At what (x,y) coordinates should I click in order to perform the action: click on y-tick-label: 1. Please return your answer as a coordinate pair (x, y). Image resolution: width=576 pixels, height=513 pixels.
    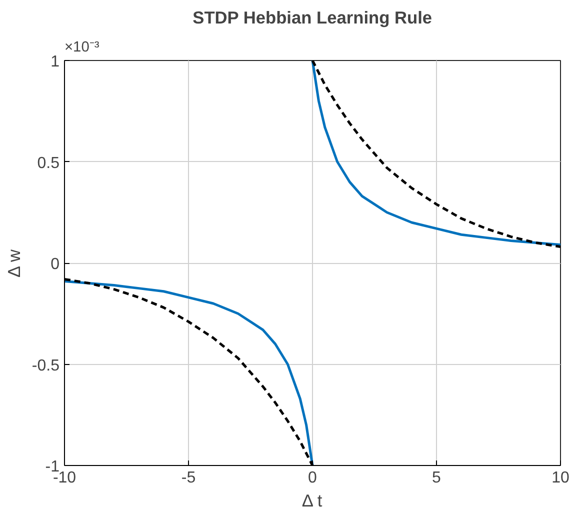
    Looking at the image, I should click on (55, 62).